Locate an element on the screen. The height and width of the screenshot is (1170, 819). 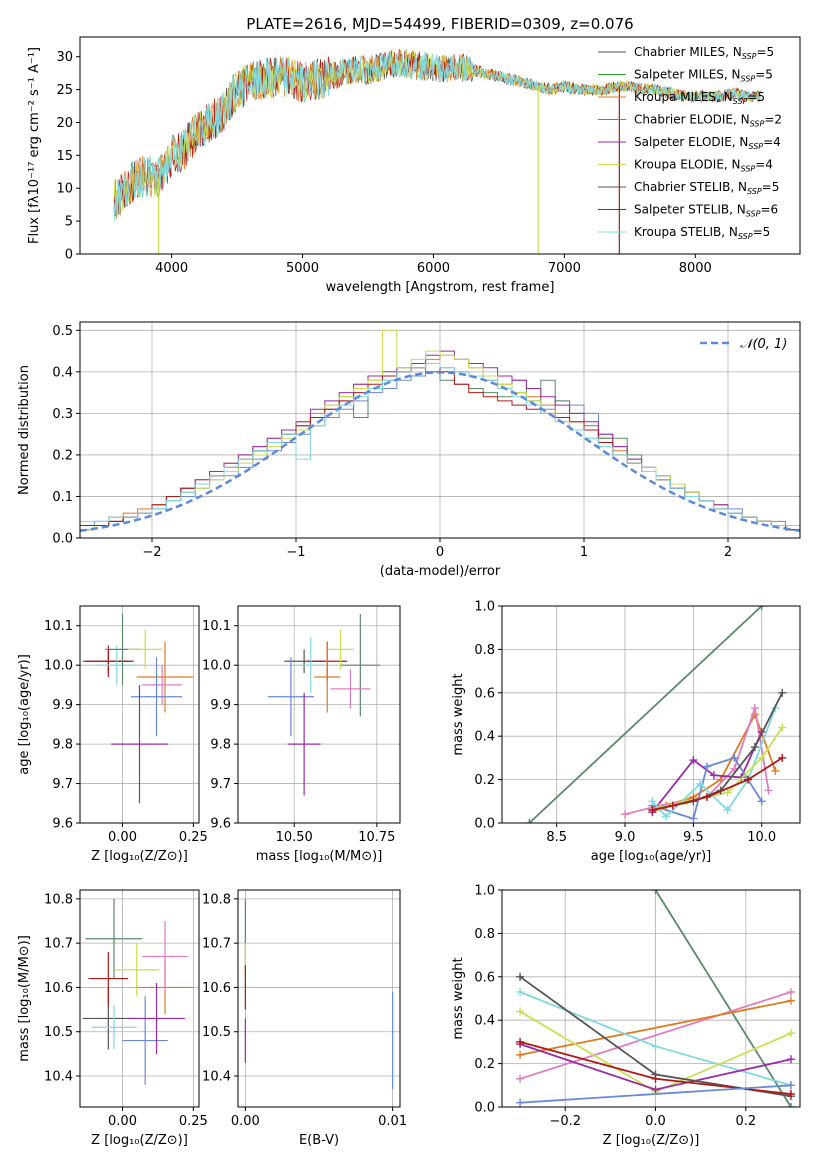
y-axis-label: age [log₁₀(age/yr)] is located at coordinates (24, 714).